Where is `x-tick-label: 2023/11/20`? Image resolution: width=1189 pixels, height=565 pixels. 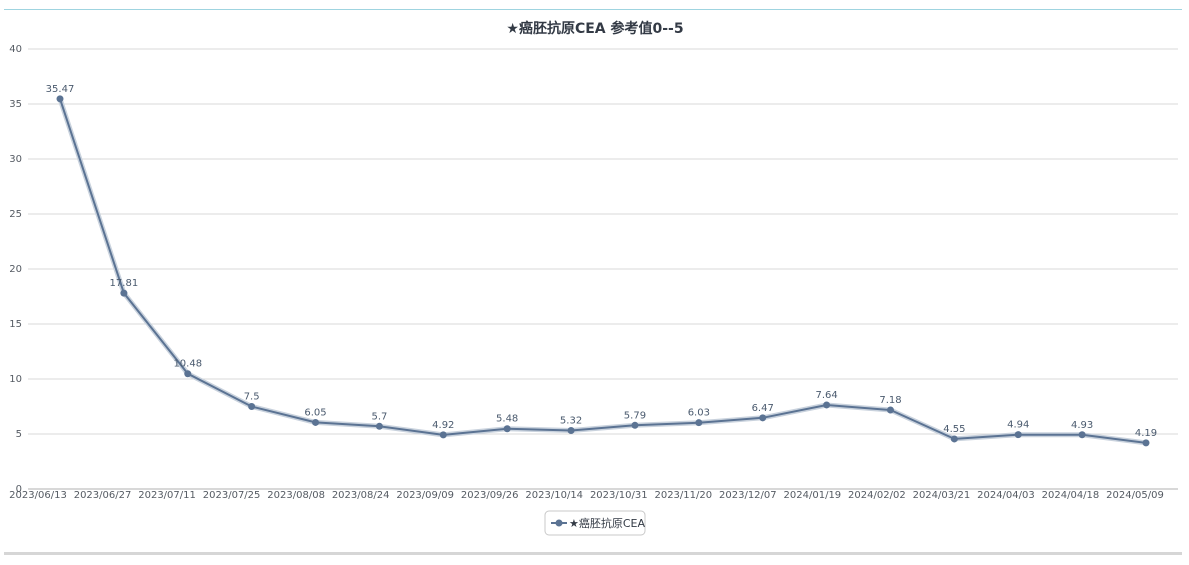 x-tick-label: 2023/11/20 is located at coordinates (683, 495).